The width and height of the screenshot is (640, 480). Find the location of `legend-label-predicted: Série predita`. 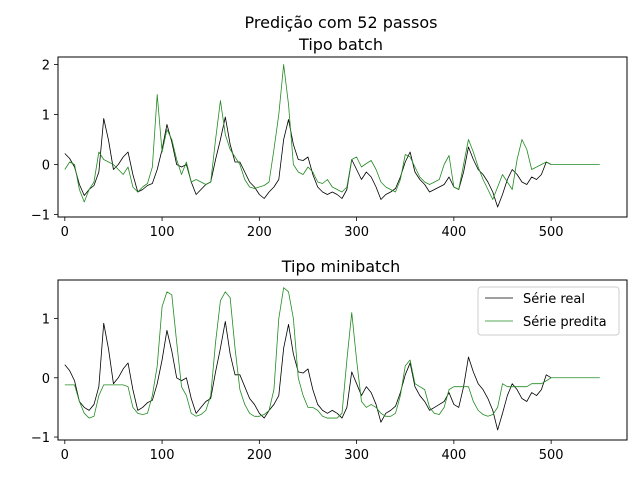

legend-label-predicted: Série predita is located at coordinates (565, 322).